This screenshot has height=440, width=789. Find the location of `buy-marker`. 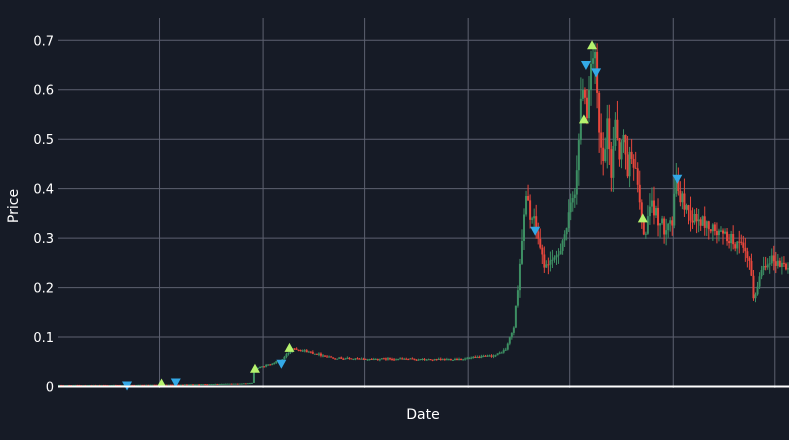

buy-marker is located at coordinates (289, 347).